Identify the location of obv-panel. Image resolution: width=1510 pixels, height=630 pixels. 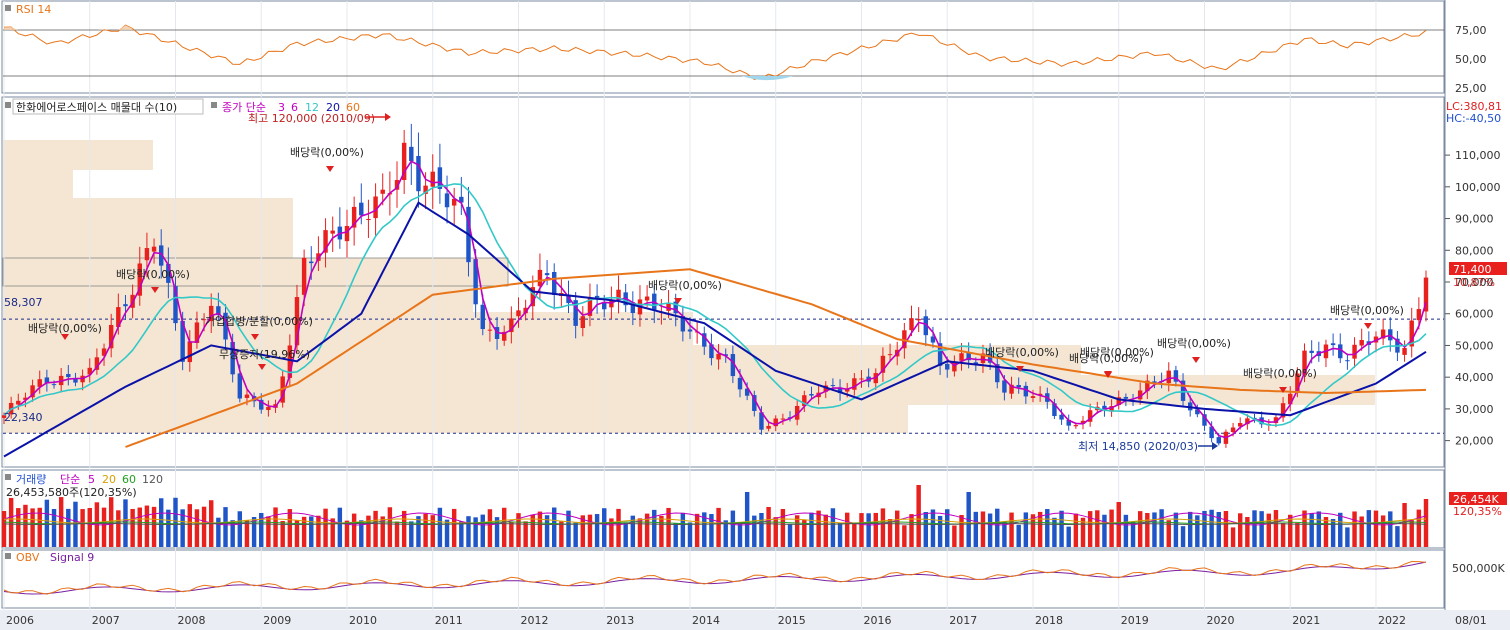
(723, 579).